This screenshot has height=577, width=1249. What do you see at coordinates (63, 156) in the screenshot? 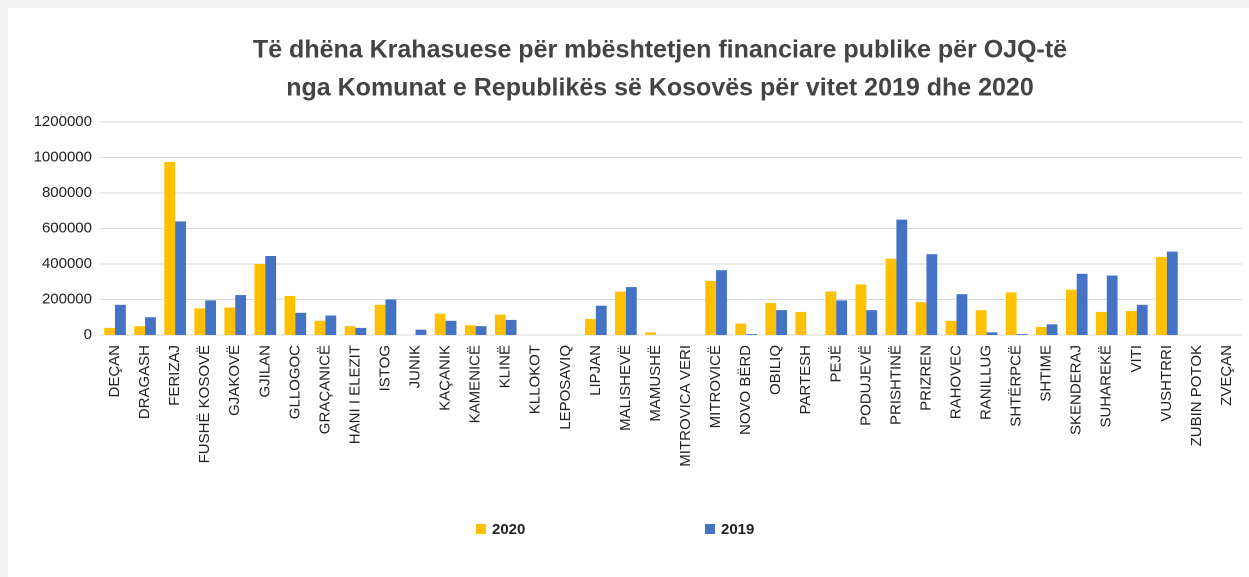
I see `y-tick-label: 1000000` at bounding box center [63, 156].